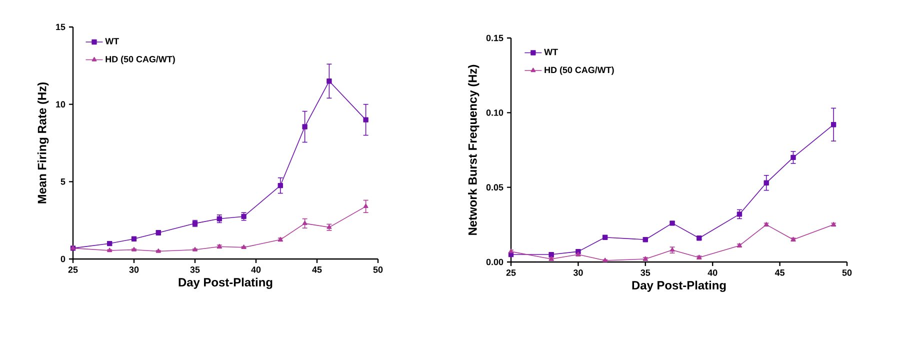 Image resolution: width=900 pixels, height=337 pixels. I want to click on y-tick-label: 0.00, so click(495, 262).